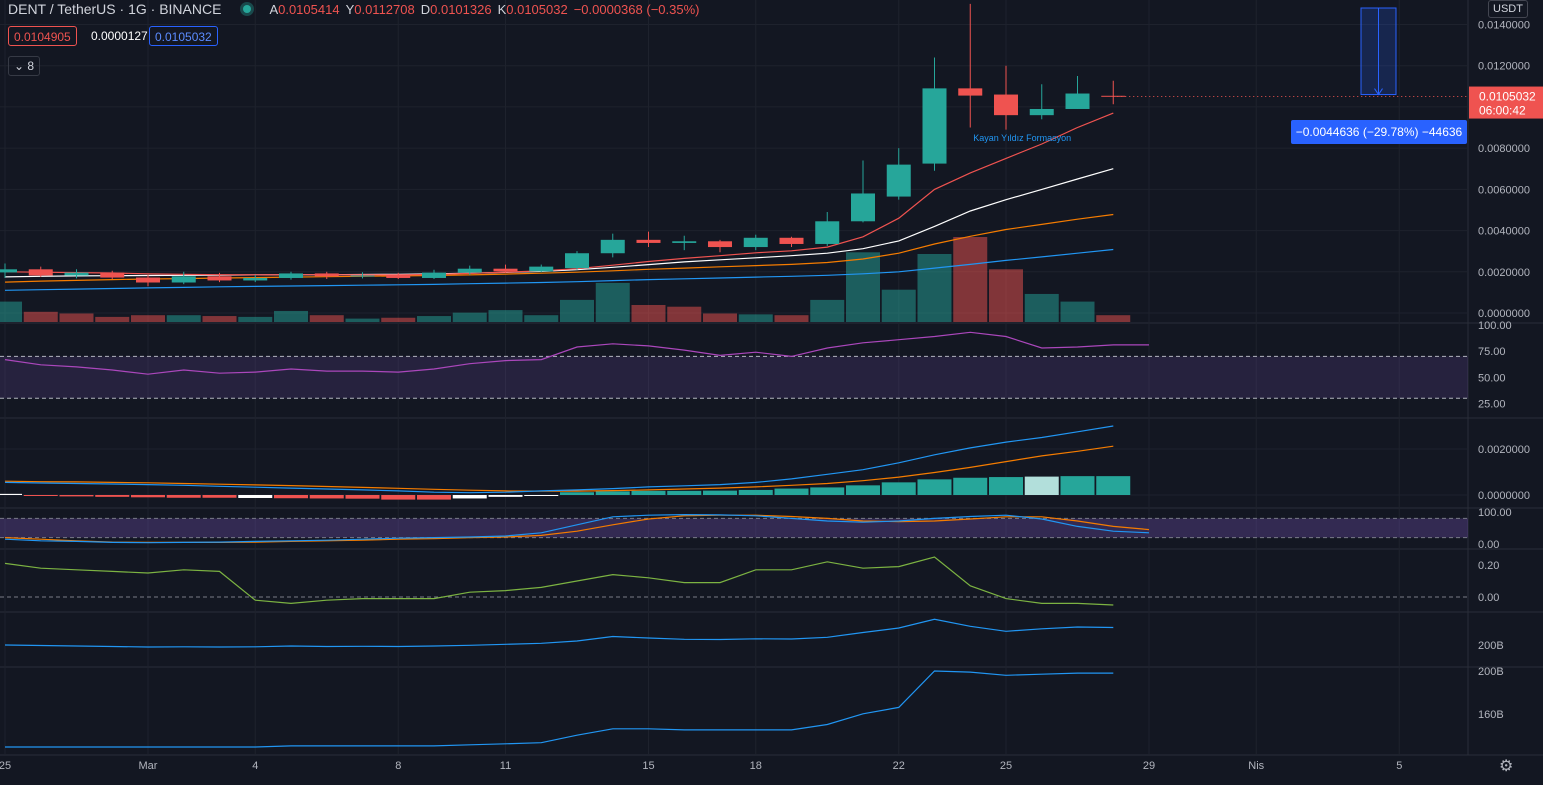  What do you see at coordinates (1504, 314) in the screenshot?
I see `price-tick-label: 0.0000000` at bounding box center [1504, 314].